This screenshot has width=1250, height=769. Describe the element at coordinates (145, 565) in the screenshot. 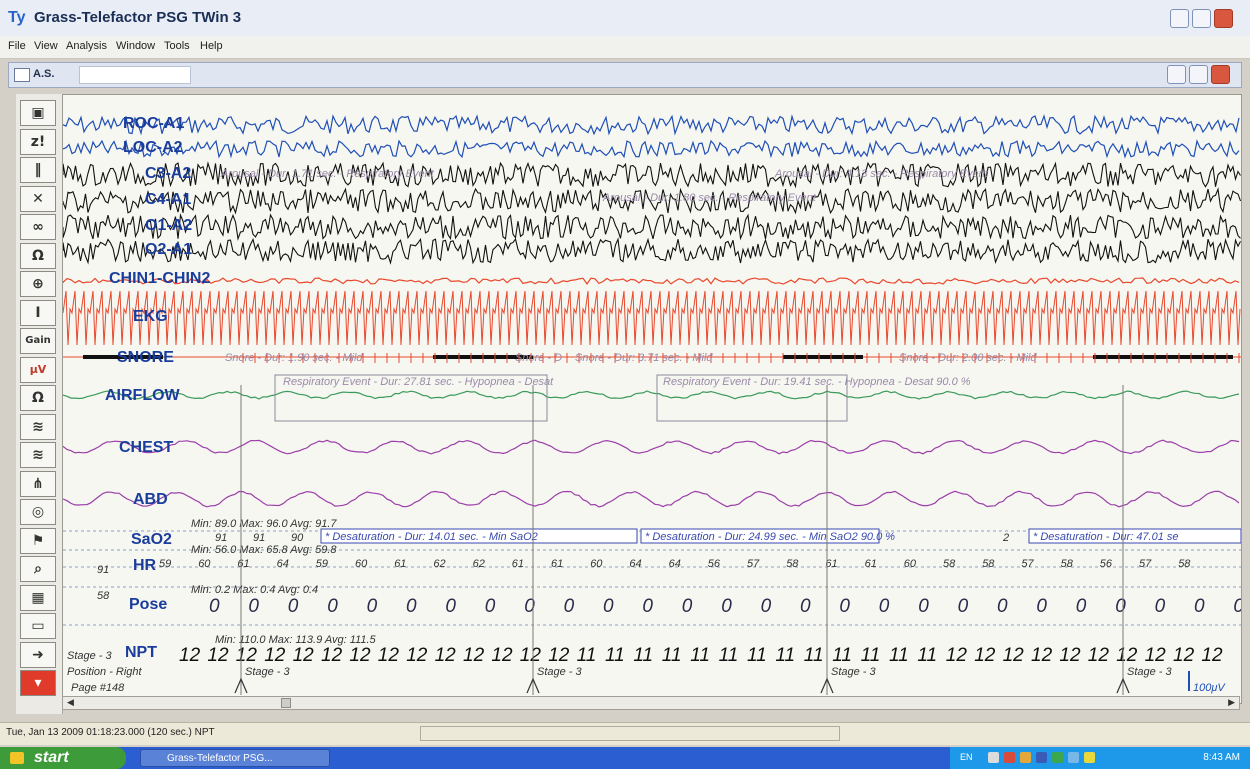

I see `channel-label-hr: HR` at that location.